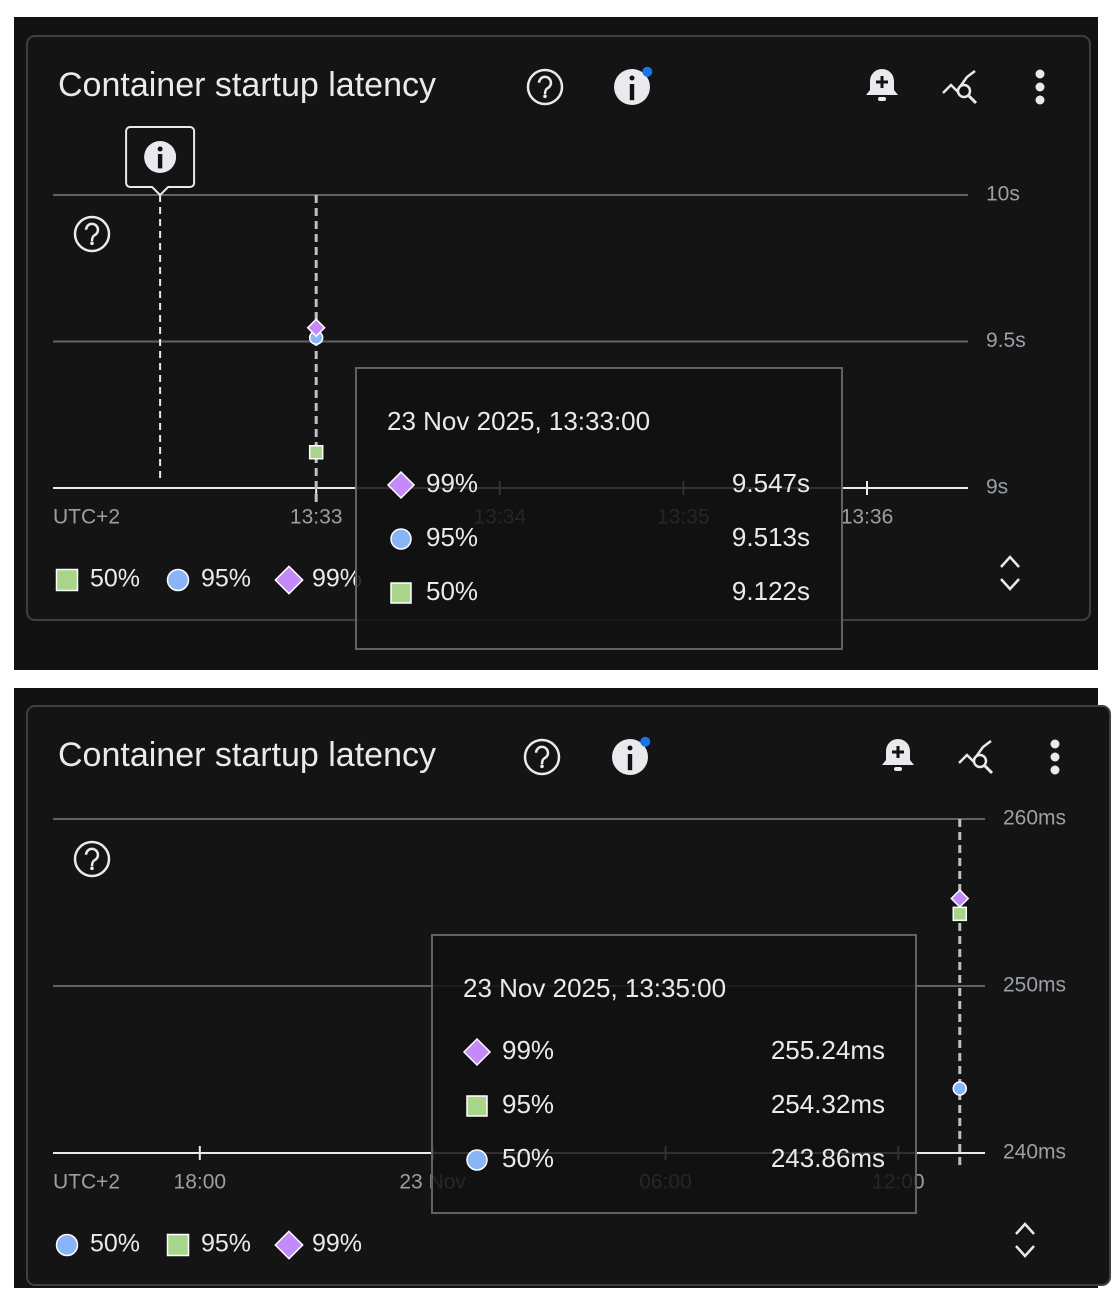 This screenshot has width=1120, height=1310. What do you see at coordinates (316, 517) in the screenshot?
I see `x-tick-label: 13:33` at bounding box center [316, 517].